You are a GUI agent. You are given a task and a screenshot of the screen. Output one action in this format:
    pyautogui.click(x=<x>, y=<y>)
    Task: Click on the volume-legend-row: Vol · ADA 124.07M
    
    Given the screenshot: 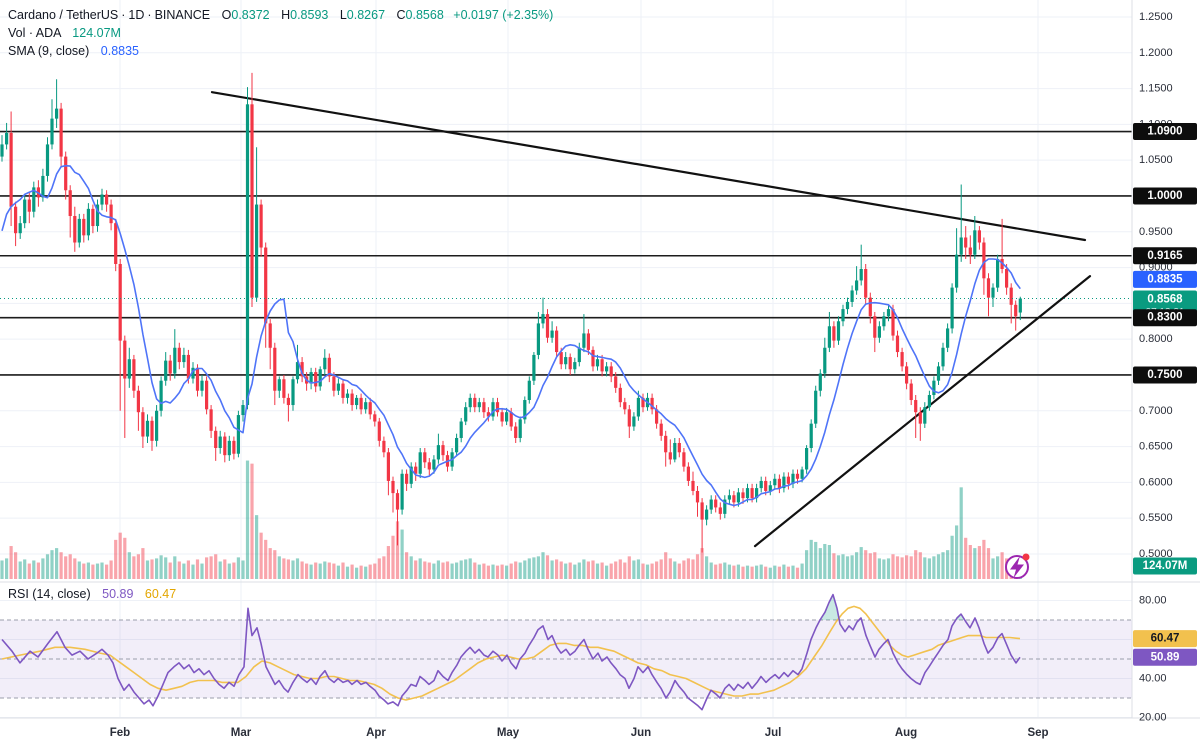 What is the action you would take?
    pyautogui.click(x=280, y=33)
    